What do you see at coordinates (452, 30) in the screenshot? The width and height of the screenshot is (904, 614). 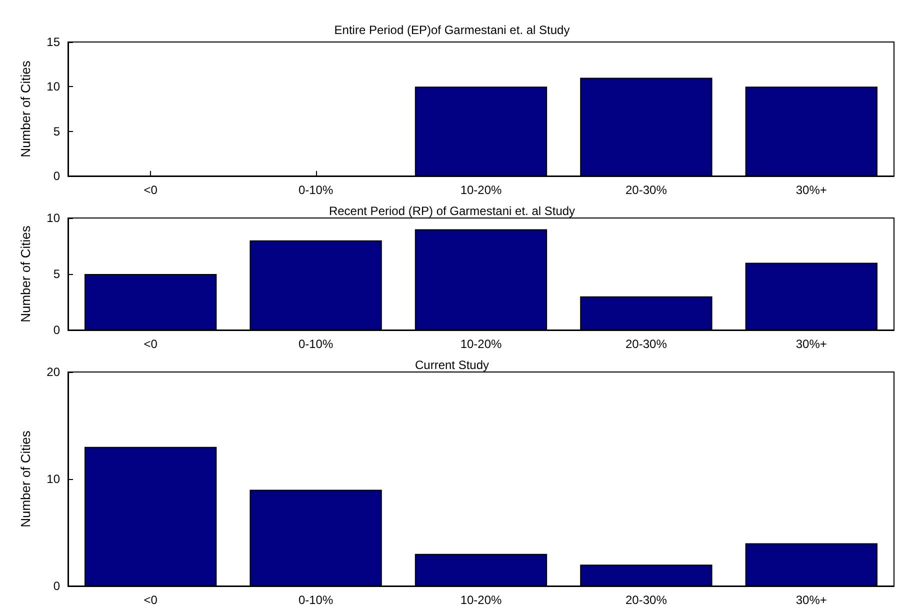 I see `chart-title: Entire Period (EP)of Garmestani et. al Study` at bounding box center [452, 30].